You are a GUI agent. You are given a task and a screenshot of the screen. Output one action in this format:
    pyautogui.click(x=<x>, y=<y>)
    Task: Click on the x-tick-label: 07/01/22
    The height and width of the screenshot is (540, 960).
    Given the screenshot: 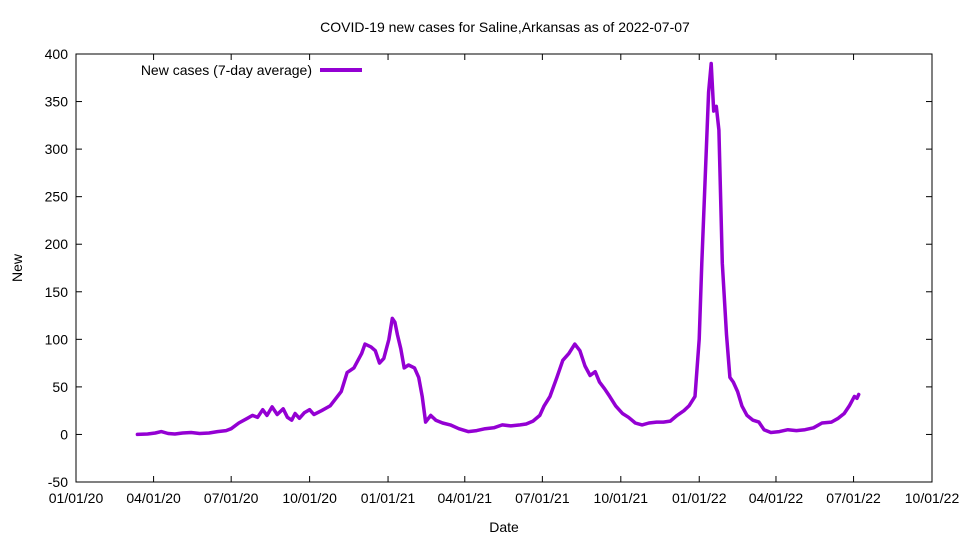 What is the action you would take?
    pyautogui.click(x=853, y=498)
    